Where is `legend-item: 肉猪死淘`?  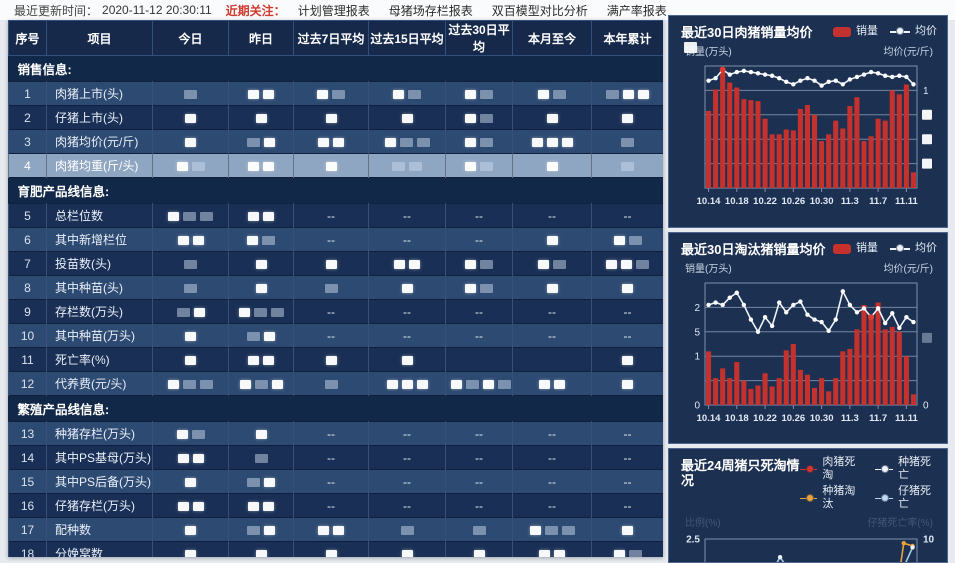 legend-item: 肉猪死淘 is located at coordinates (830, 469).